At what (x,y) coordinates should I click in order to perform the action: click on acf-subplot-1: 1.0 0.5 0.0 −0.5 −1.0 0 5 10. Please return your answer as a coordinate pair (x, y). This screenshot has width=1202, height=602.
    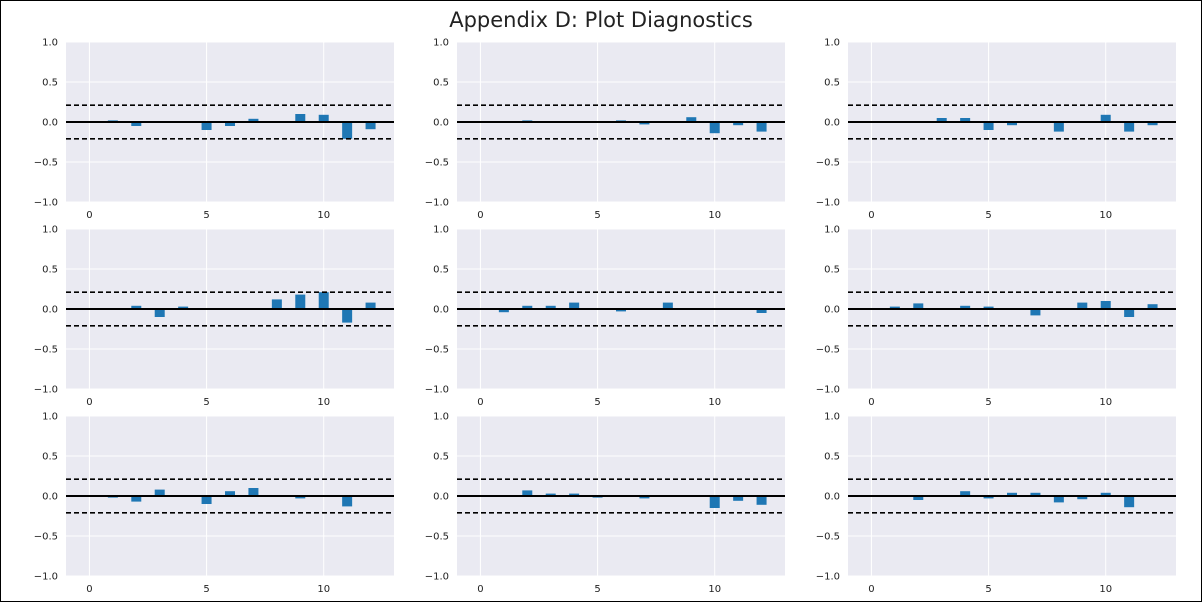
    Looking at the image, I should click on (214, 129).